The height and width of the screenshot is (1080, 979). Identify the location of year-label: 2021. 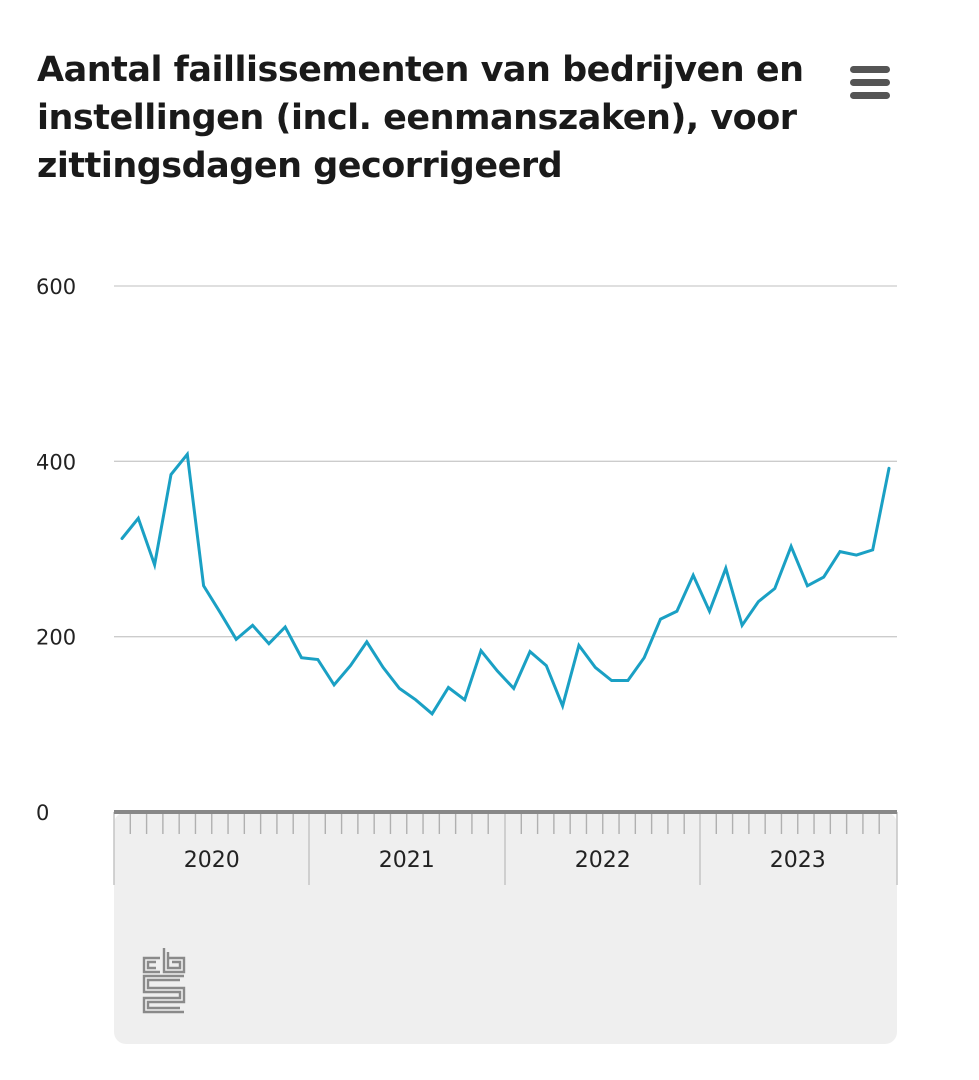
(407, 860).